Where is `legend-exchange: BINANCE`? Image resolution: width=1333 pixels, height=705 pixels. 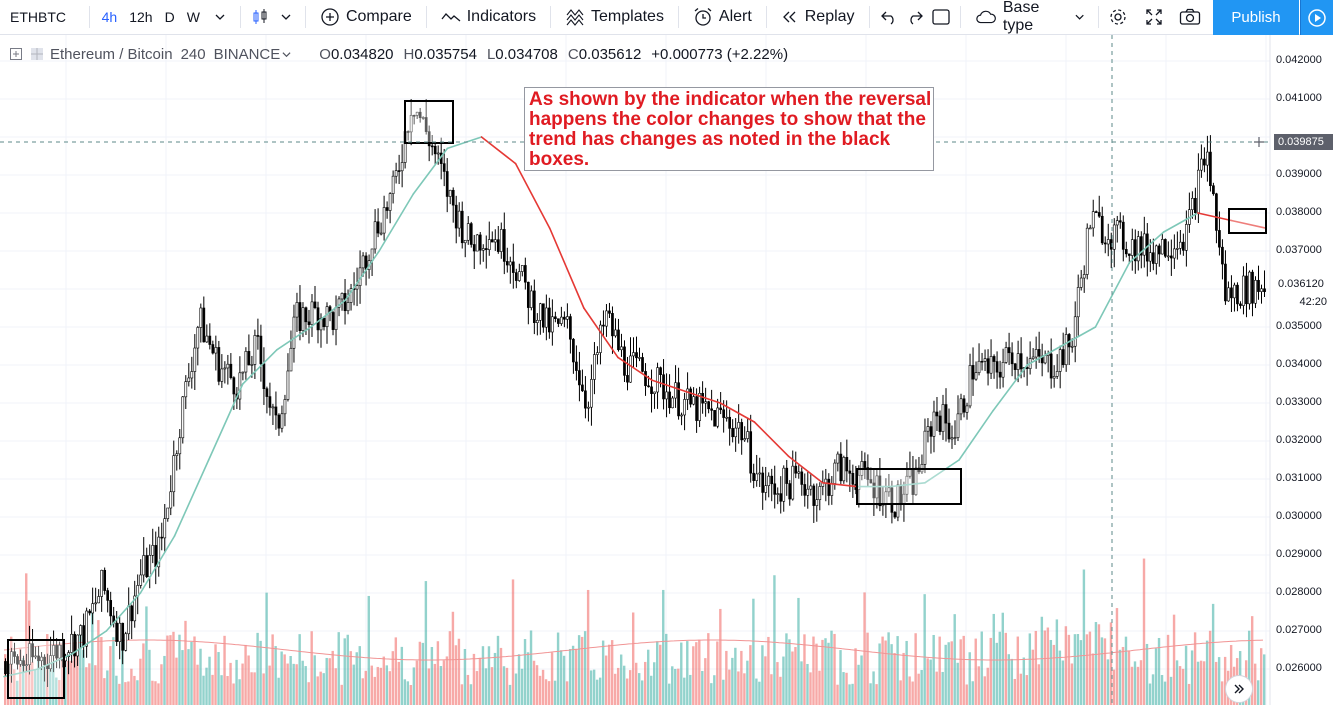 legend-exchange: BINANCE is located at coordinates (247, 54).